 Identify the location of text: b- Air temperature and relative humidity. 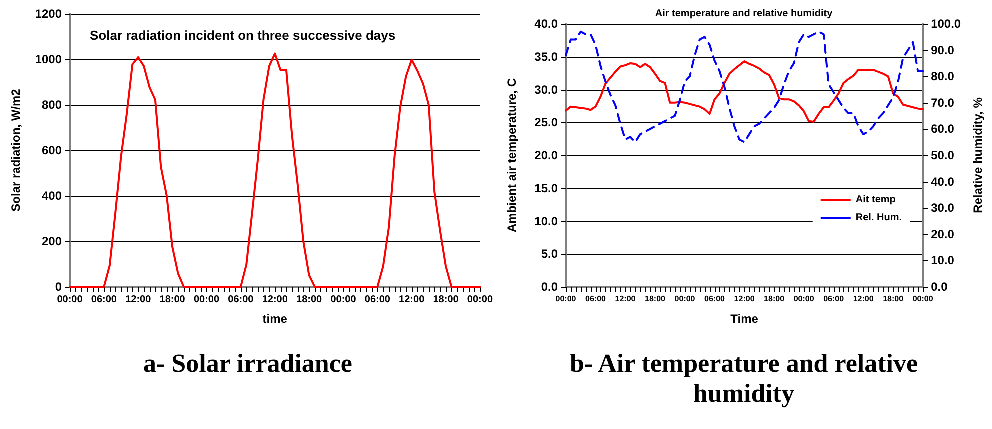
(744, 378).